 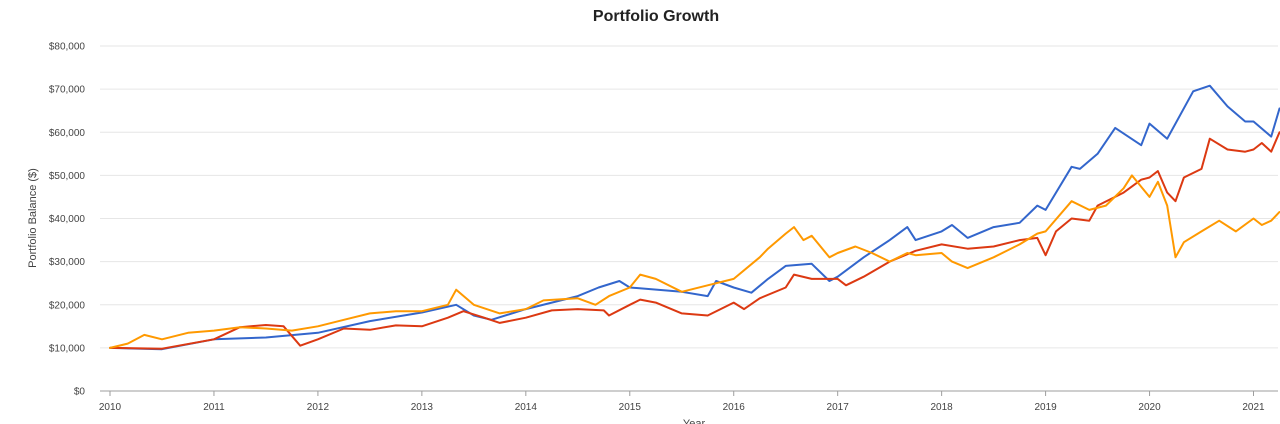 What do you see at coordinates (734, 407) in the screenshot?
I see `x-tick-label: 2016` at bounding box center [734, 407].